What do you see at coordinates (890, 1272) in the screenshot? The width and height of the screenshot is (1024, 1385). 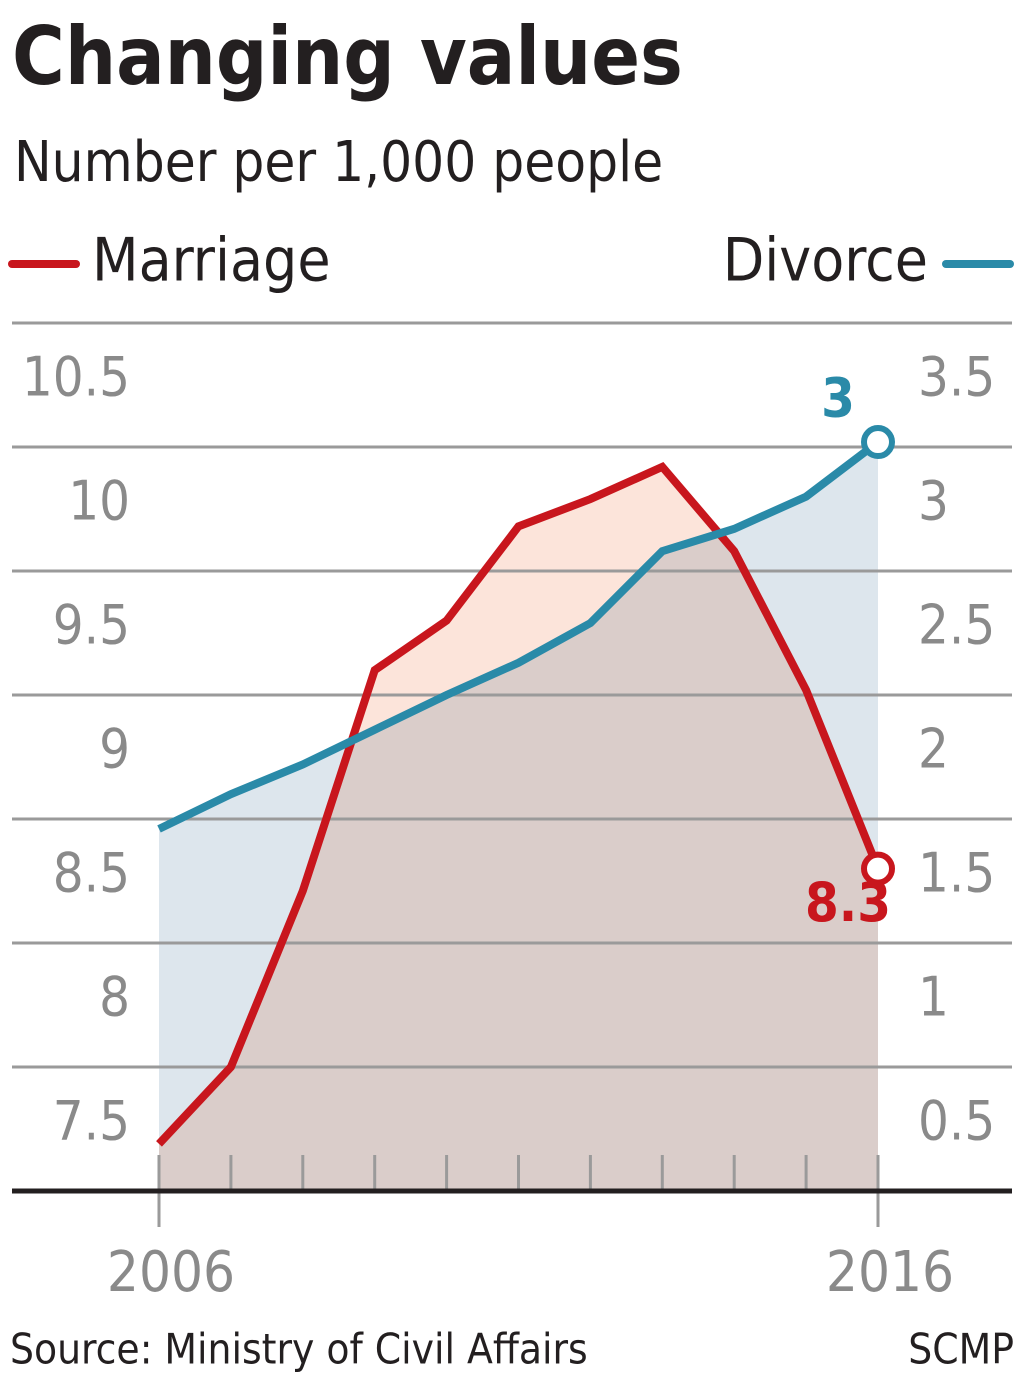 I see `x-tick-label: 2016` at bounding box center [890, 1272].